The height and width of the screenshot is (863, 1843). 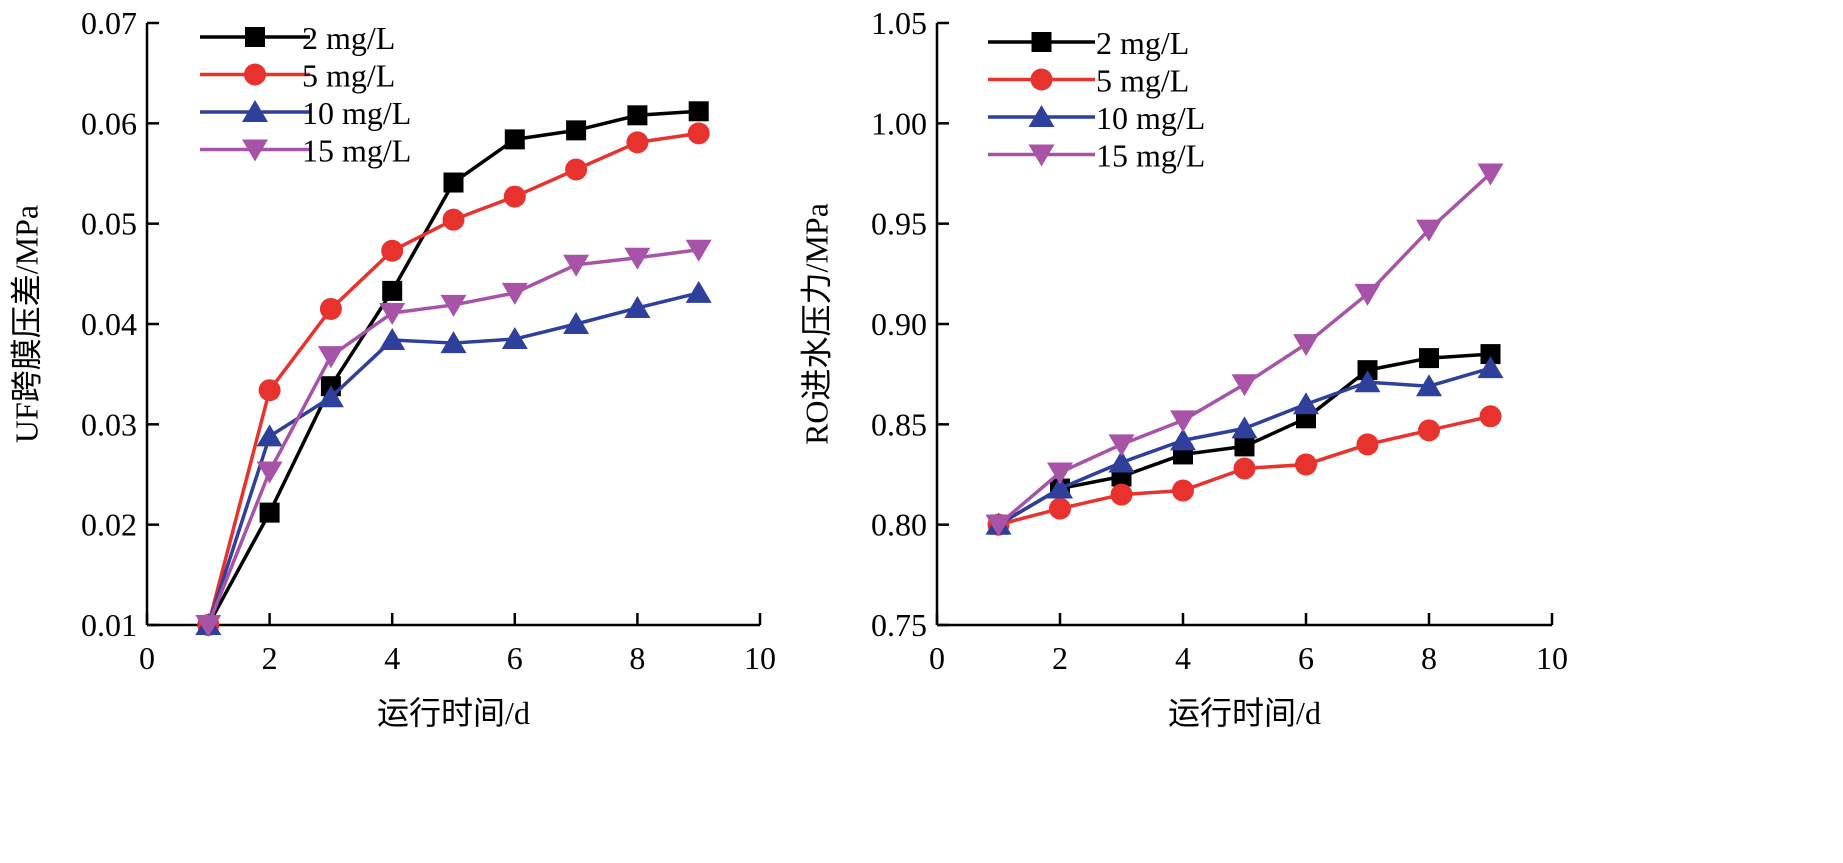 What do you see at coordinates (899, 525) in the screenshot?
I see `y-tick-label: 0.80` at bounding box center [899, 525].